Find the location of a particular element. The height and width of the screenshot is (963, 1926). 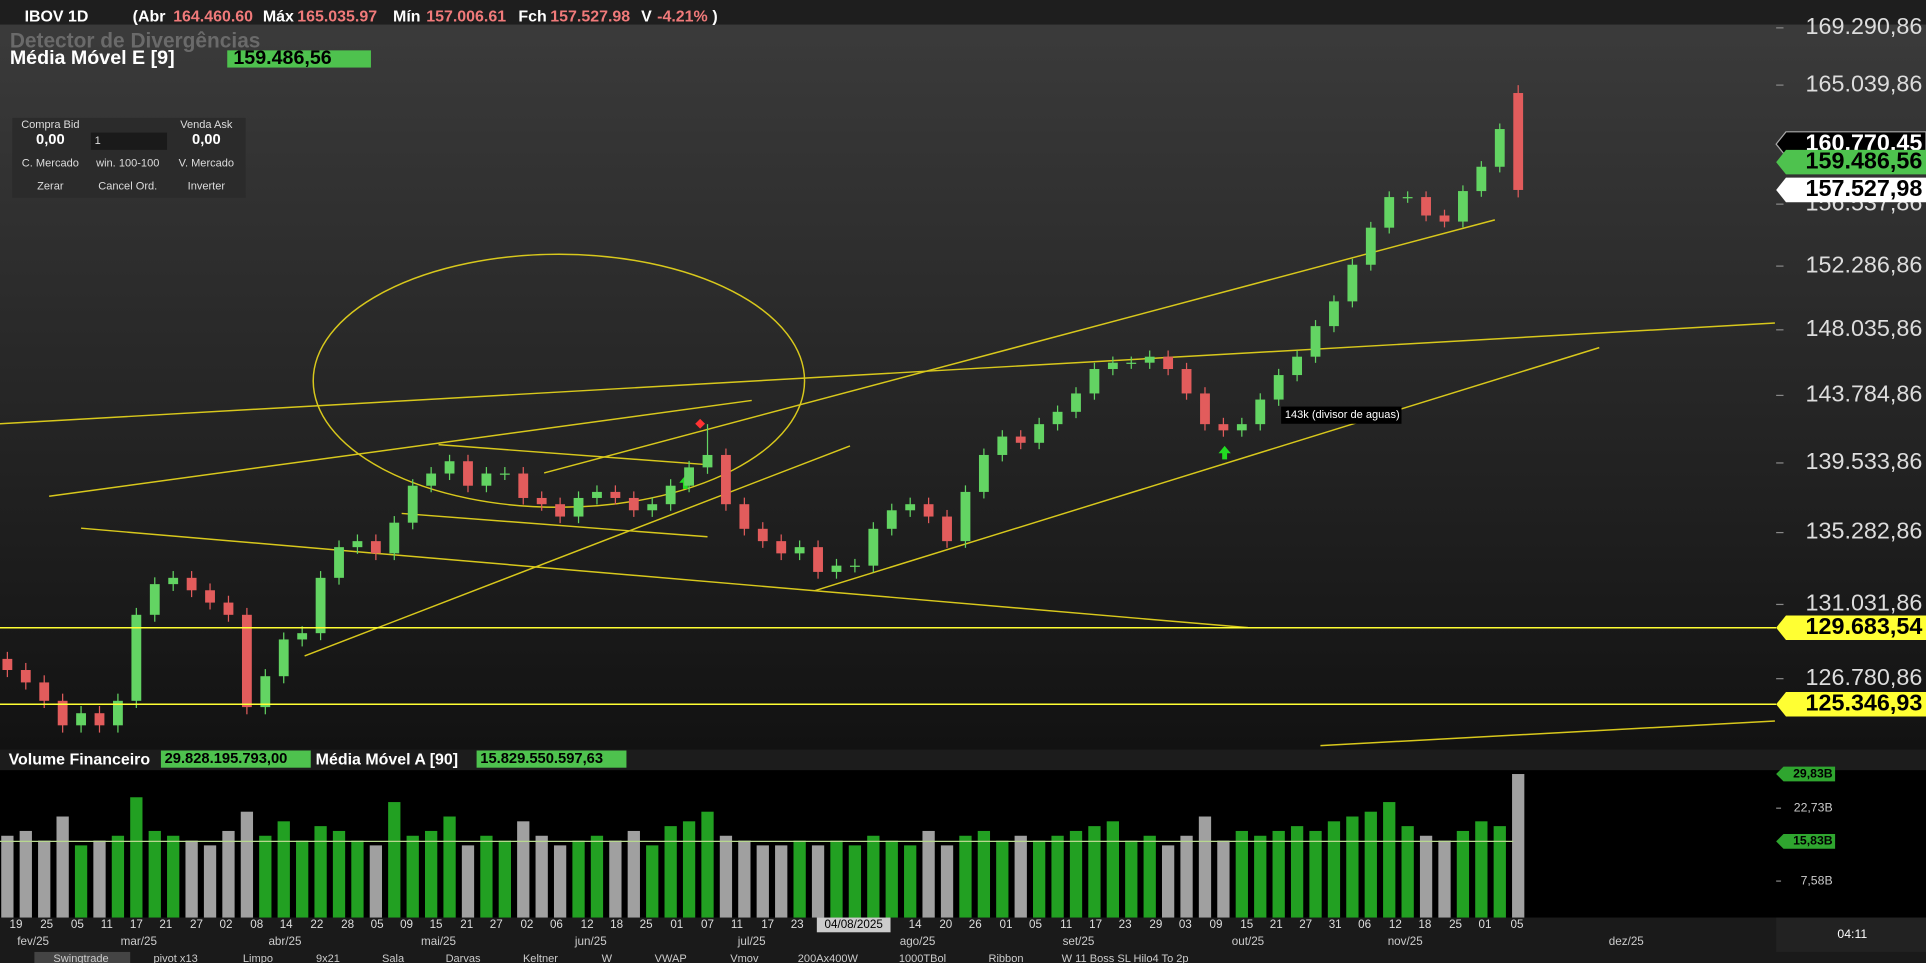

x-tick-label: 05 is located at coordinates (77, 924).